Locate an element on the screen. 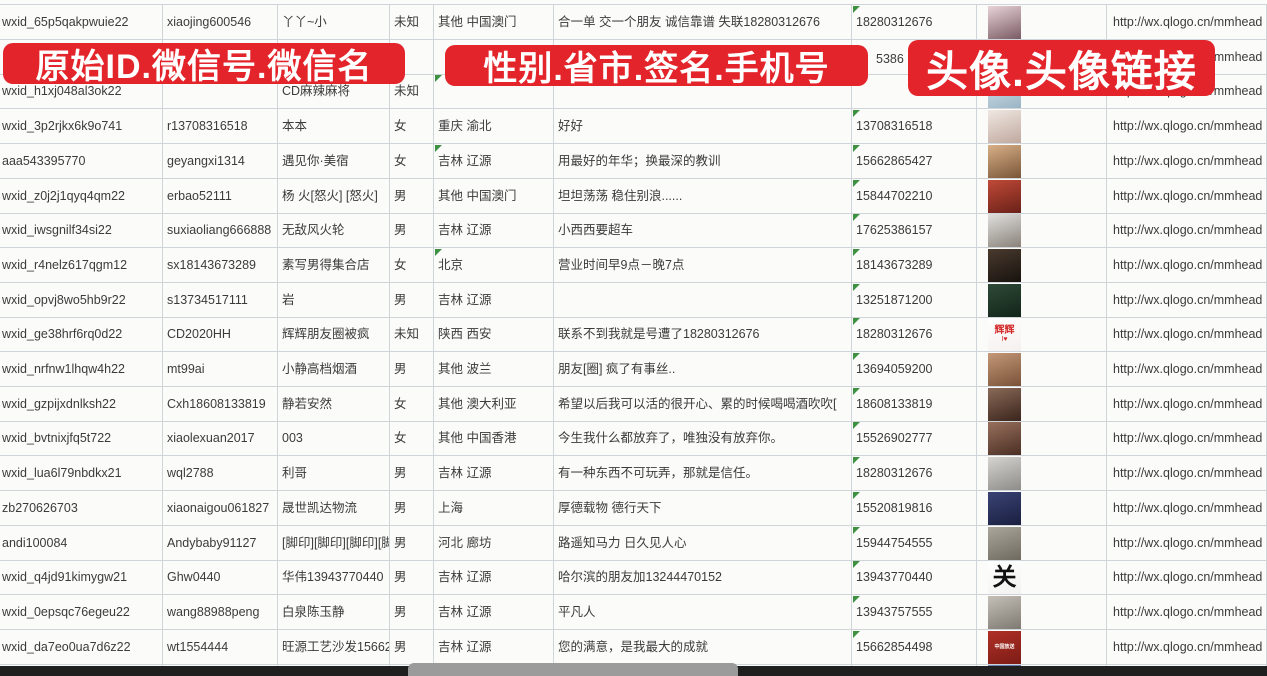 The height and width of the screenshot is (676, 1267). cell-signature: 小西西要超车 is located at coordinates (703, 231).